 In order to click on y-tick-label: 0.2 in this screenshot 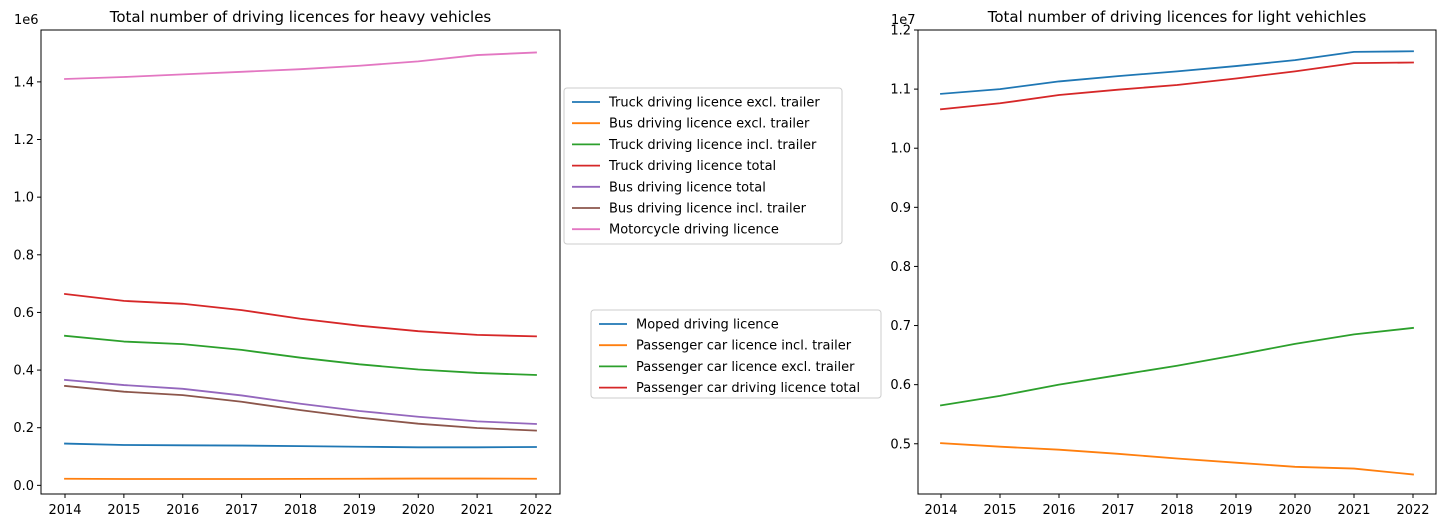, I will do `click(23, 428)`.